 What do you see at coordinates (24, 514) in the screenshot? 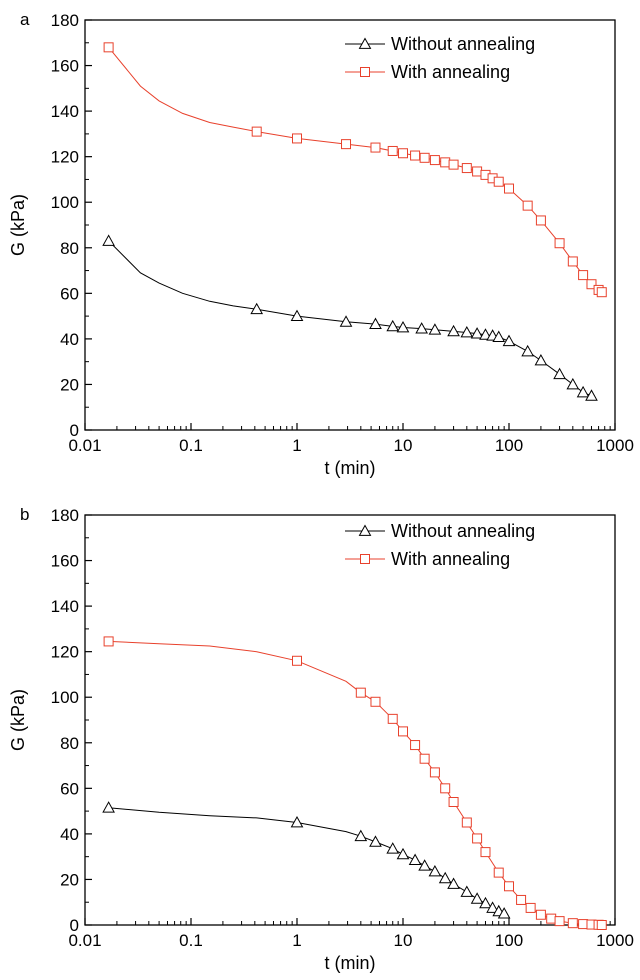
I see `panel-label: b` at bounding box center [24, 514].